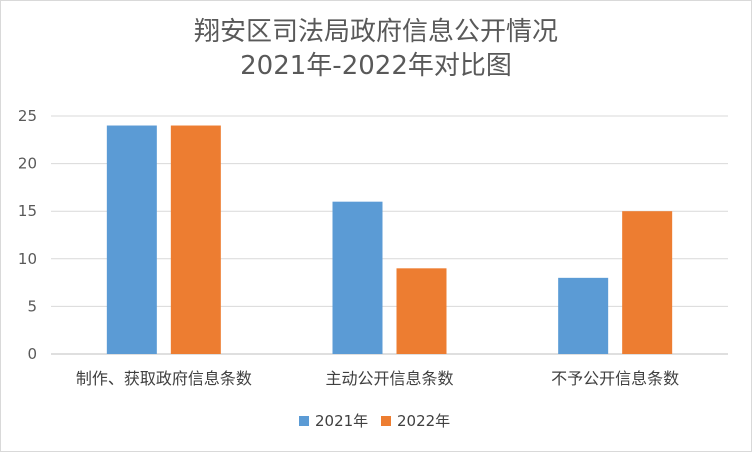  What do you see at coordinates (389, 378) in the screenshot?
I see `x-category-label: 主动公开信息条数` at bounding box center [389, 378].